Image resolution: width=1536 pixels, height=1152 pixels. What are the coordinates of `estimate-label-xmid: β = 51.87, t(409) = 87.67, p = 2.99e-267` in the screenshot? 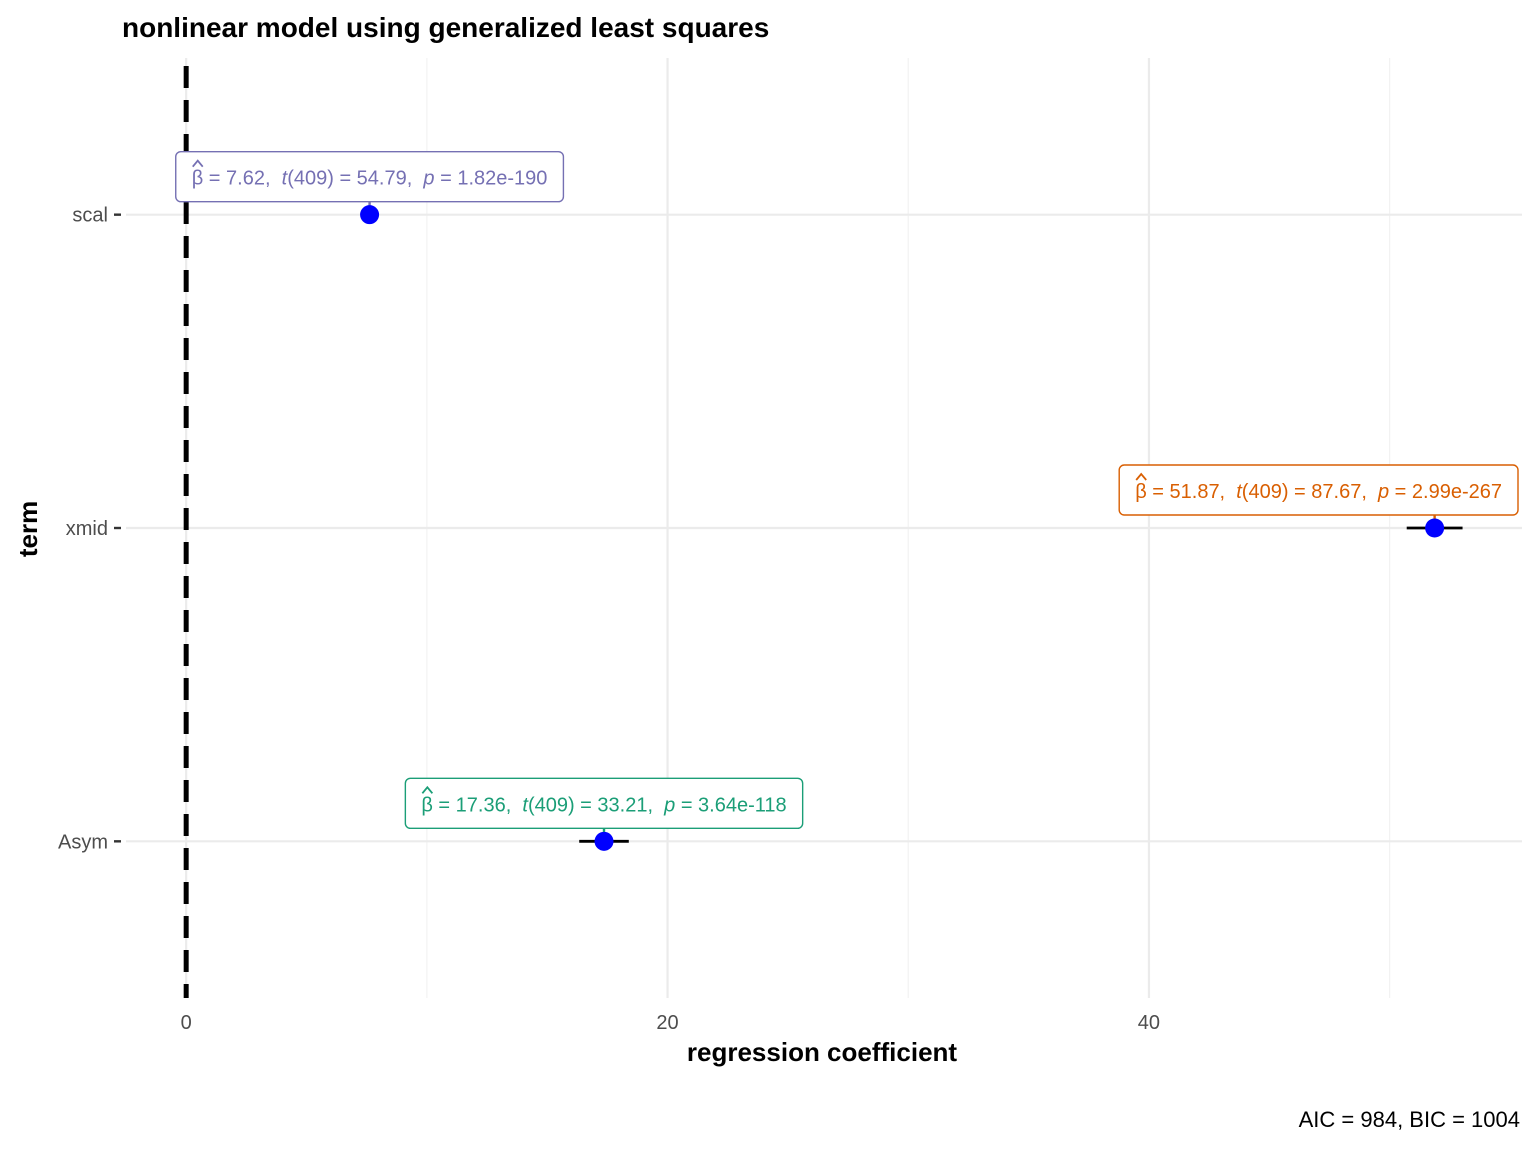 It's located at (1318, 490).